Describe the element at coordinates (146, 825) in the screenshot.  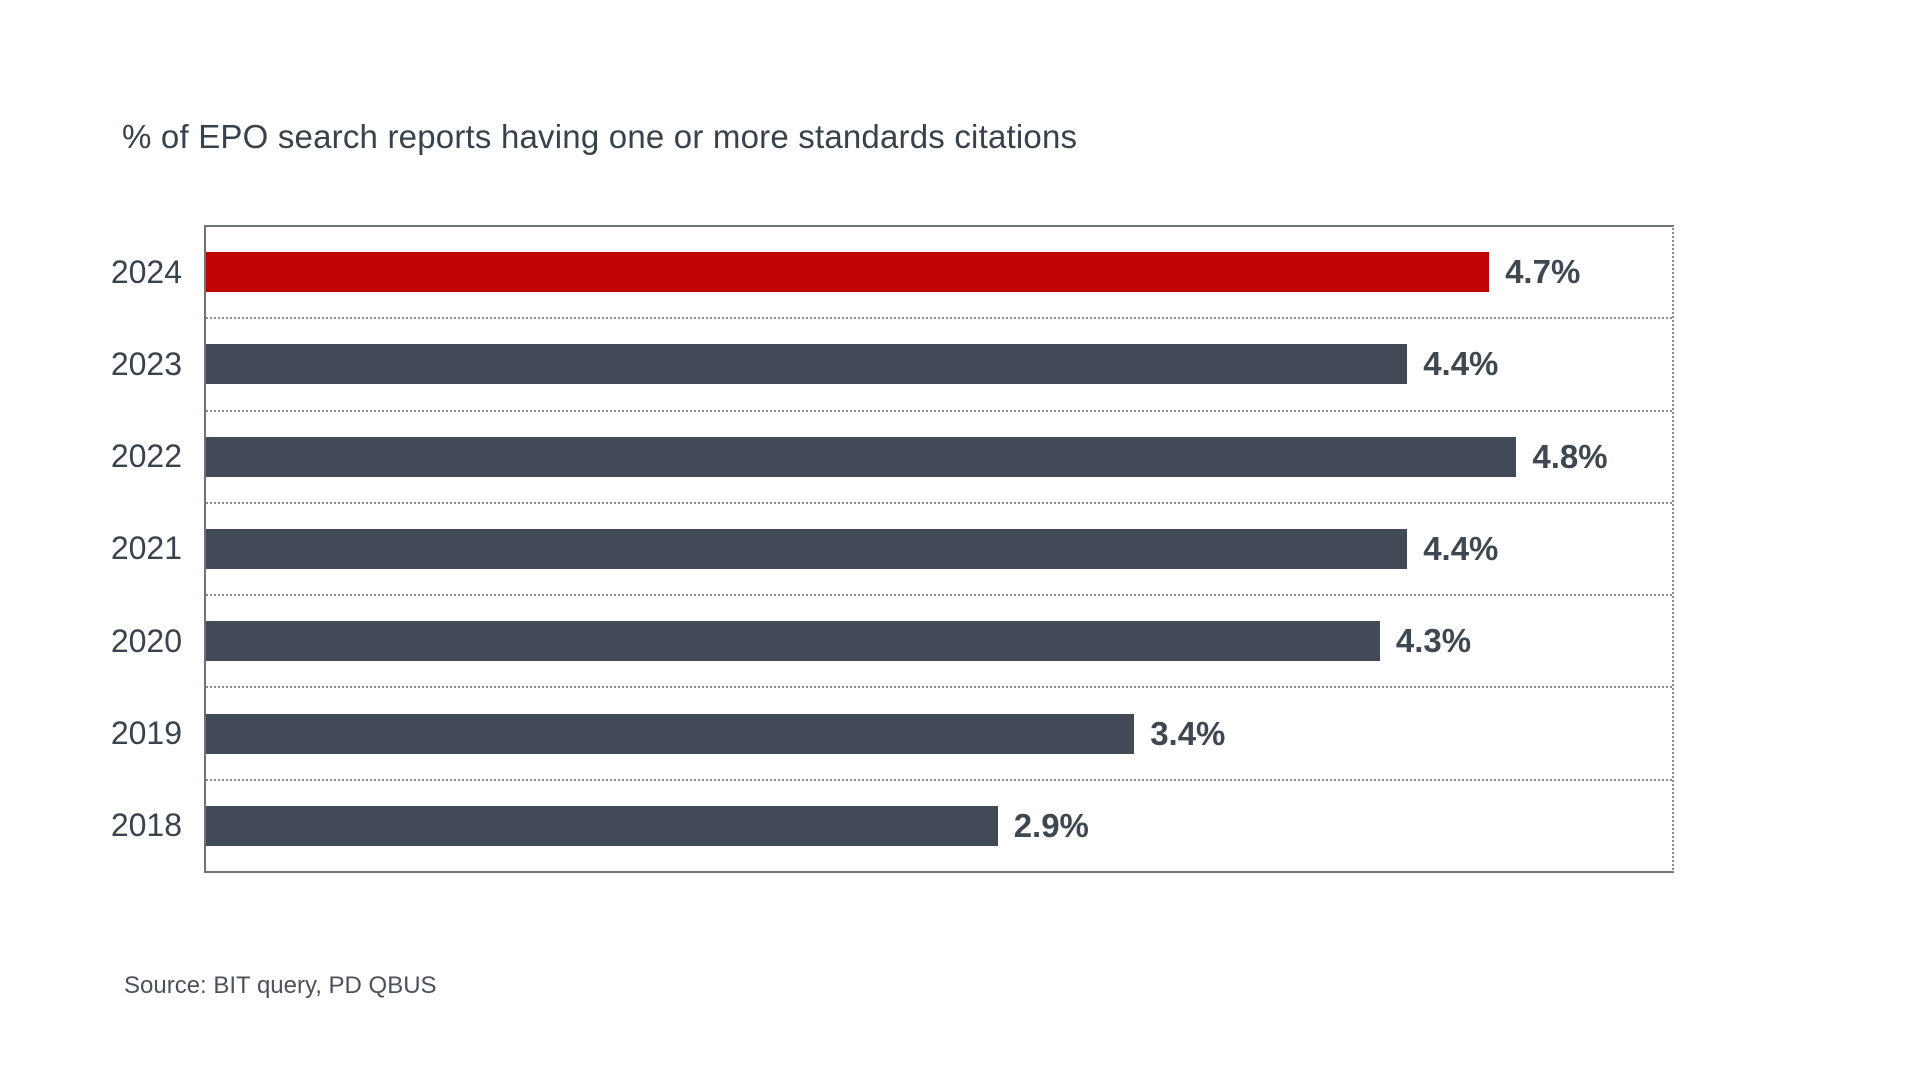
I see `year-label: 2018` at that location.